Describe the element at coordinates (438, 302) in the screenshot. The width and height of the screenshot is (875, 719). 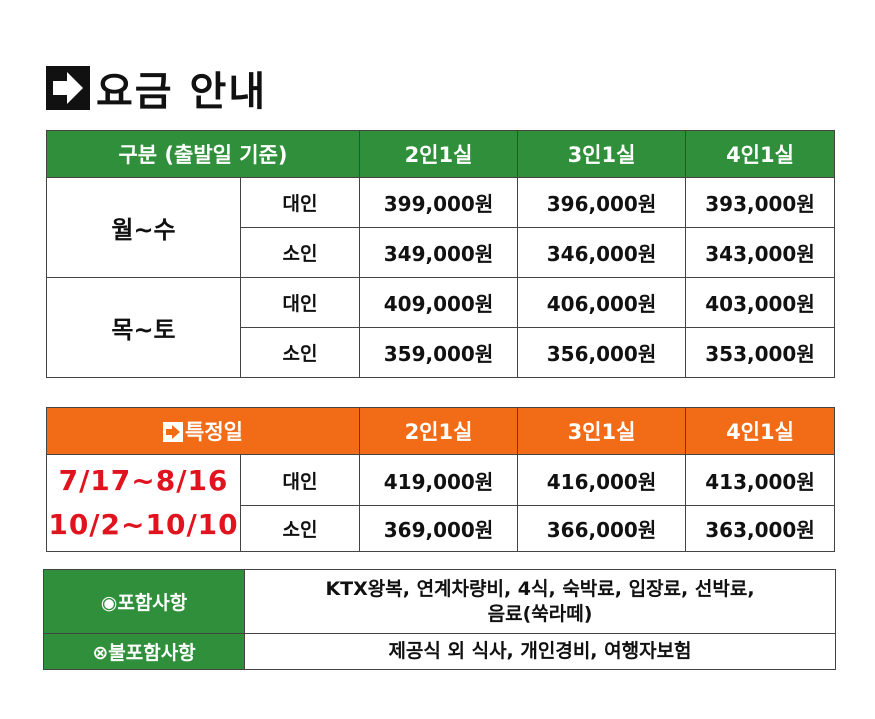
I see `price-cell: 409,000원` at that location.